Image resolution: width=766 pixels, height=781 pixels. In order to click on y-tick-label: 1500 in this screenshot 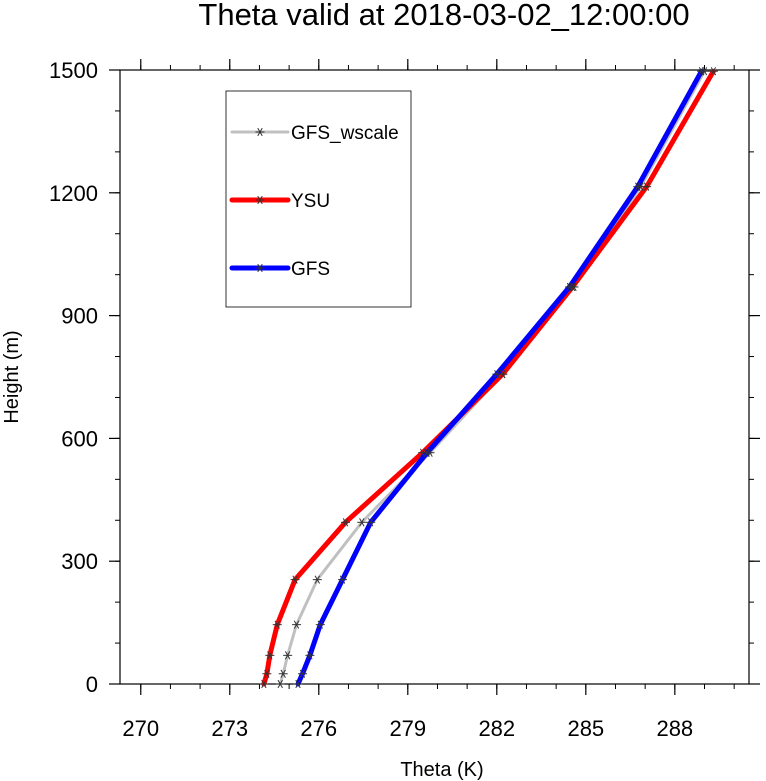, I will do `click(73, 70)`.